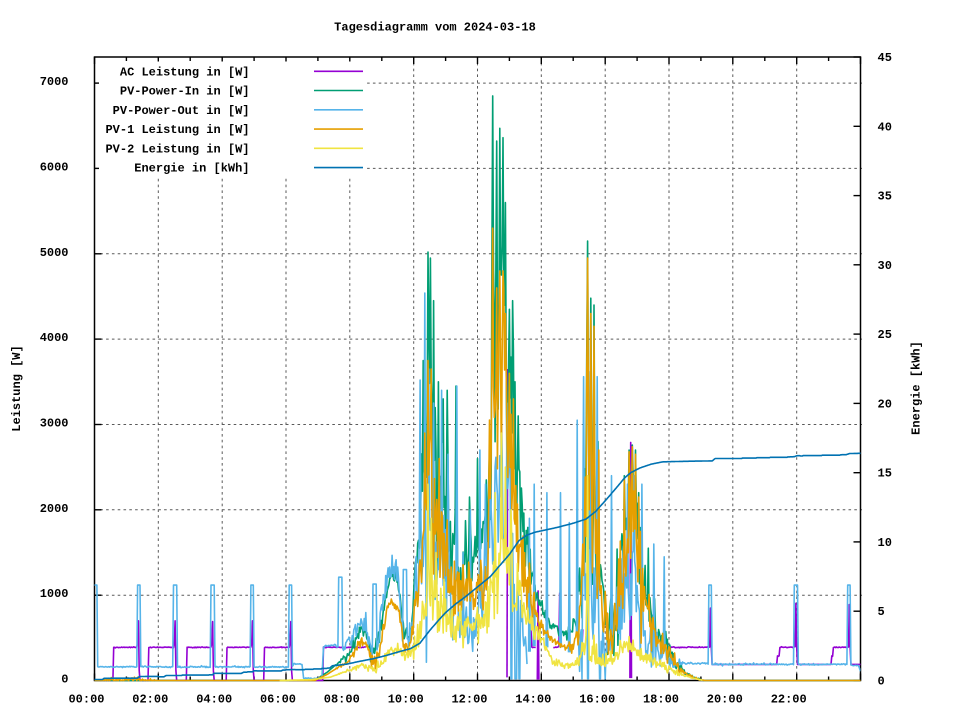 This screenshot has height=725, width=960. I want to click on svg-text: 12:00, so click(469, 700).